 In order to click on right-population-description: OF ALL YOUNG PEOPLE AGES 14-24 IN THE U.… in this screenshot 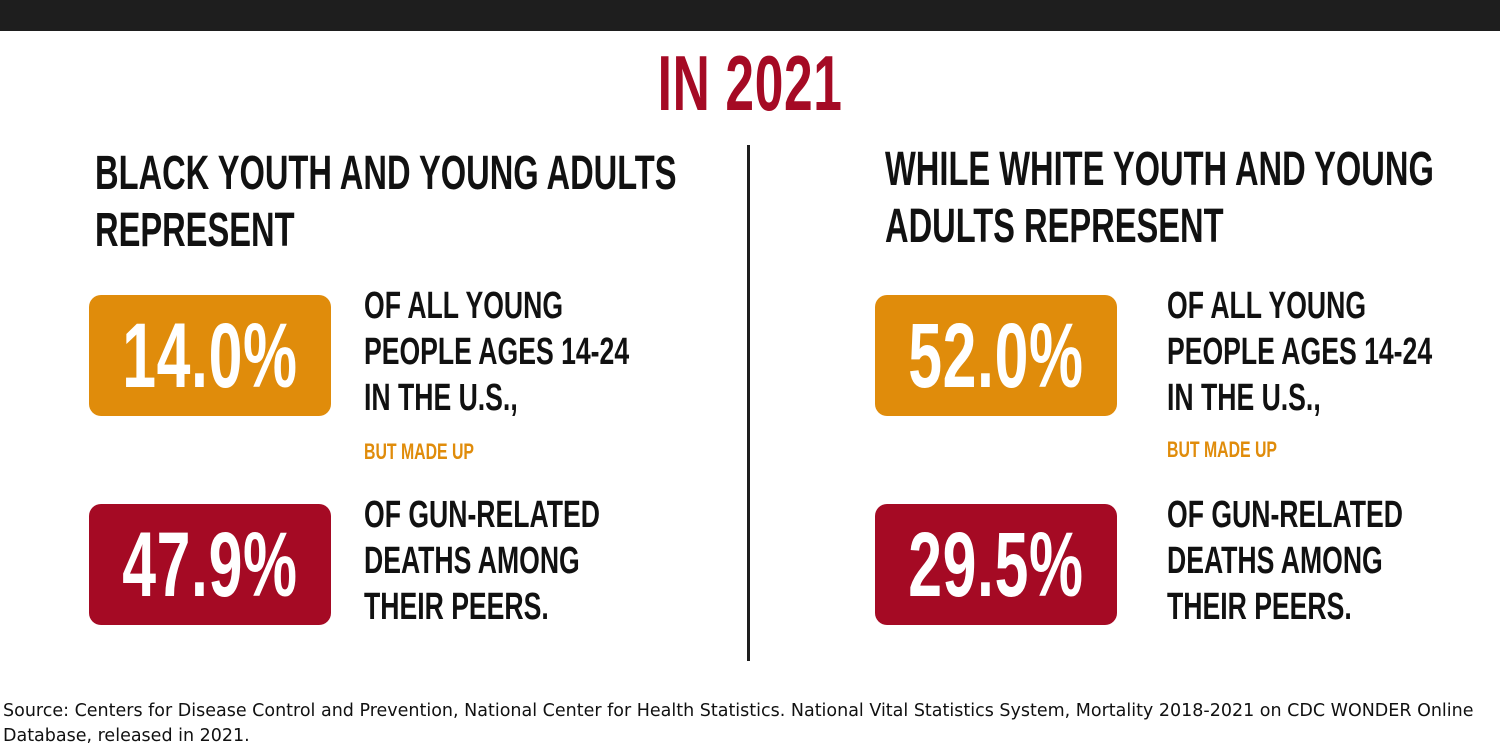, I will do `click(1299, 352)`.